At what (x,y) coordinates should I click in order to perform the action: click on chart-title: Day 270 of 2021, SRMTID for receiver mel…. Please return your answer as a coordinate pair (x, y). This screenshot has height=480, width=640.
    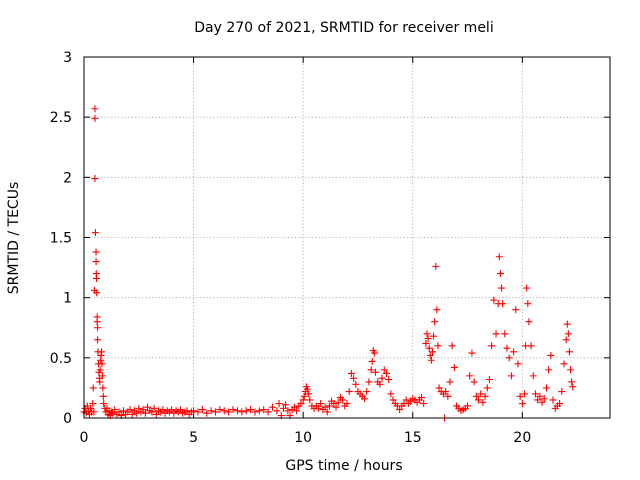
    Looking at the image, I should click on (343, 28).